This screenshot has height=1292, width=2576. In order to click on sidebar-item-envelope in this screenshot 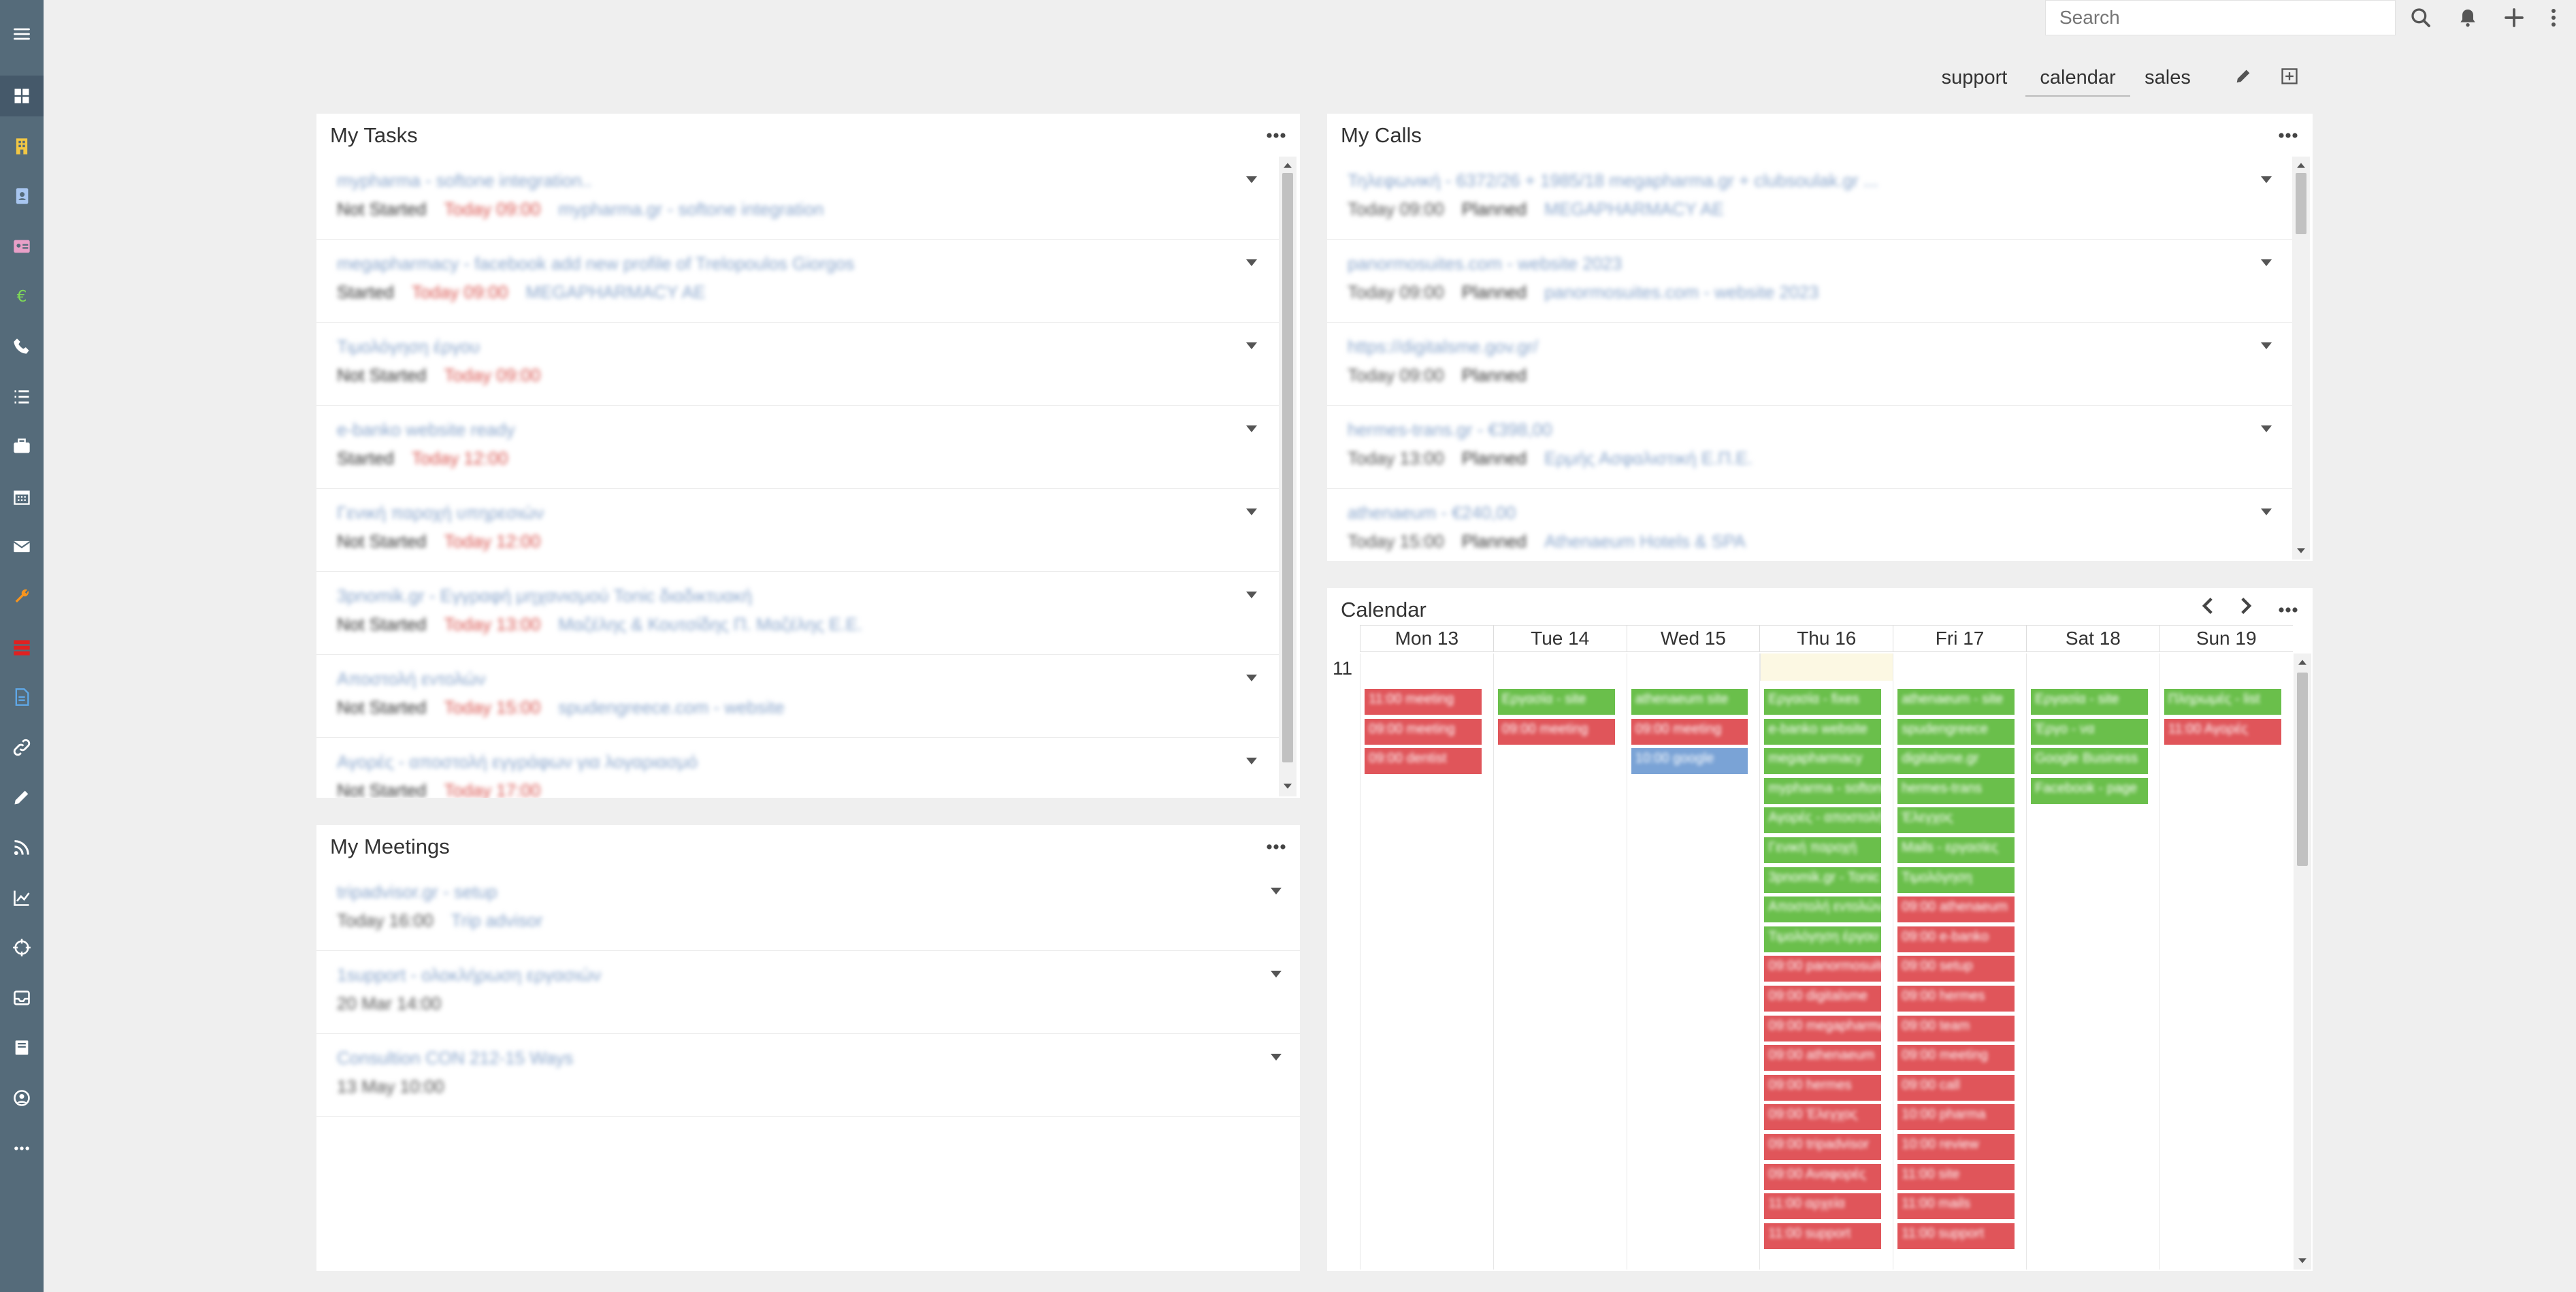, I will do `click(22, 546)`.